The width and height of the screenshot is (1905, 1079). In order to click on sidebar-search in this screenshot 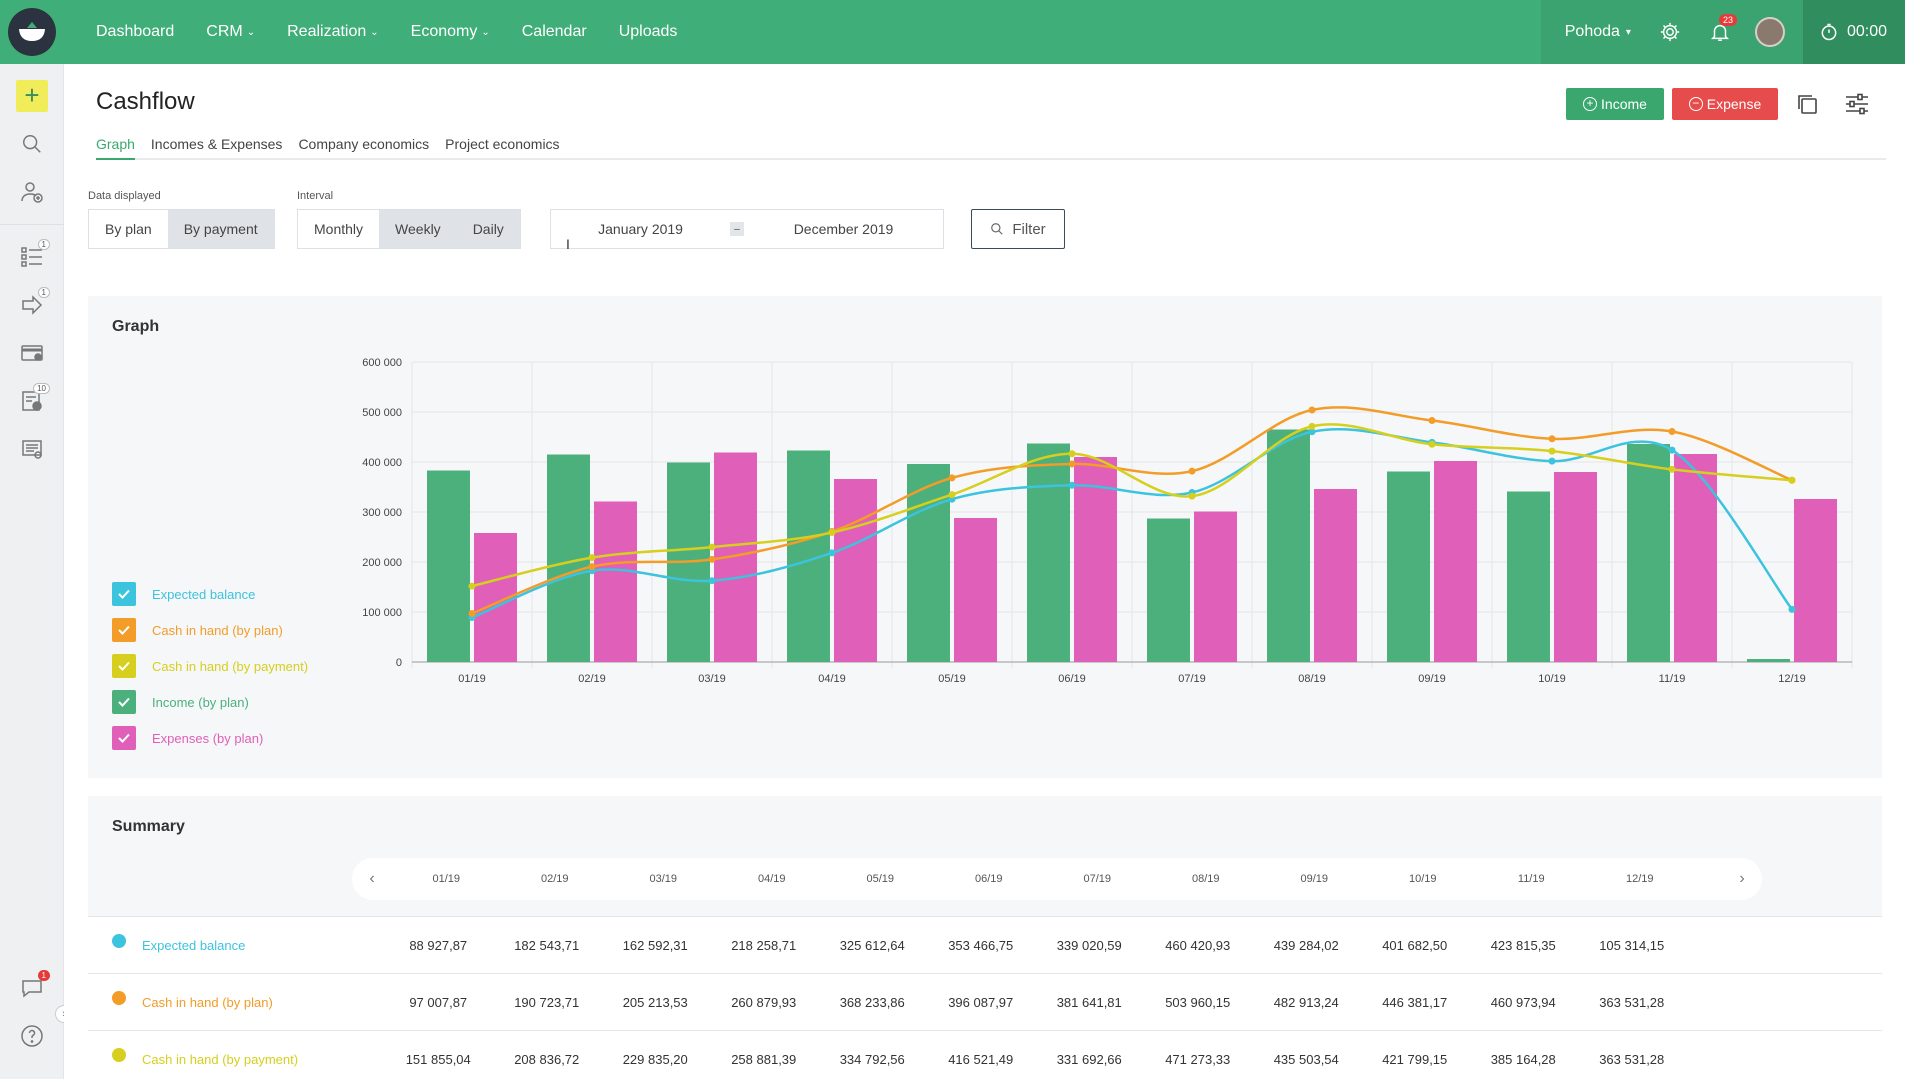, I will do `click(32, 144)`.